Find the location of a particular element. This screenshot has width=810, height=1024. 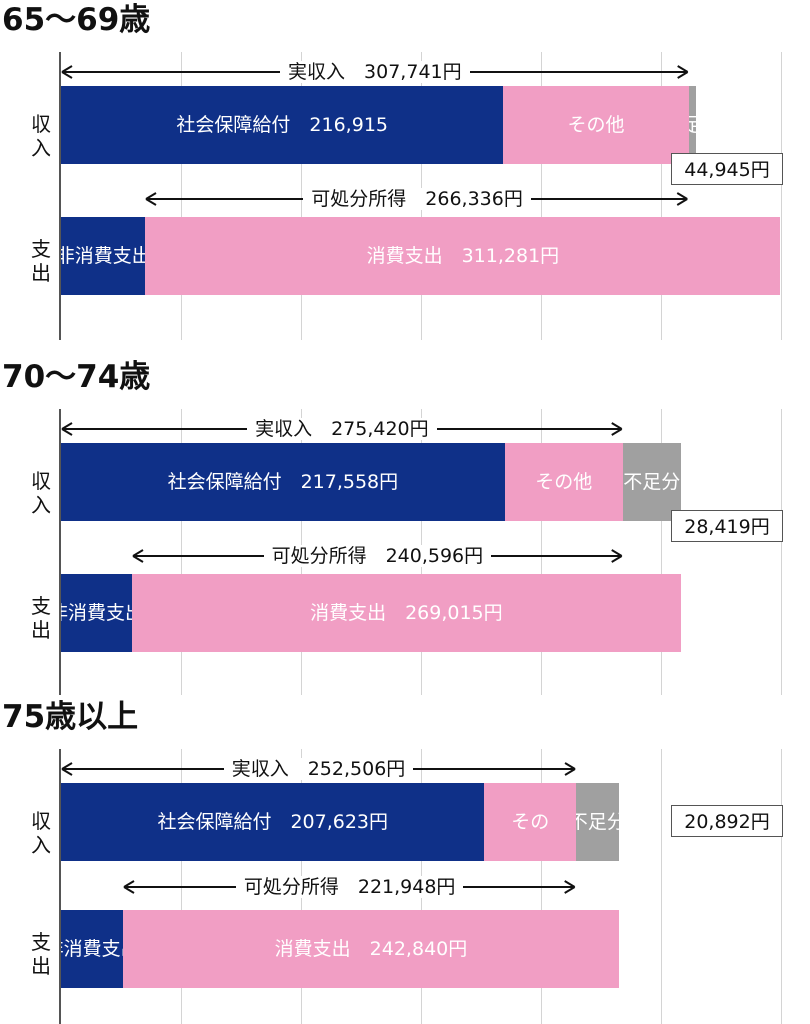

shortfall-box: 20,892円 is located at coordinates (727, 821).